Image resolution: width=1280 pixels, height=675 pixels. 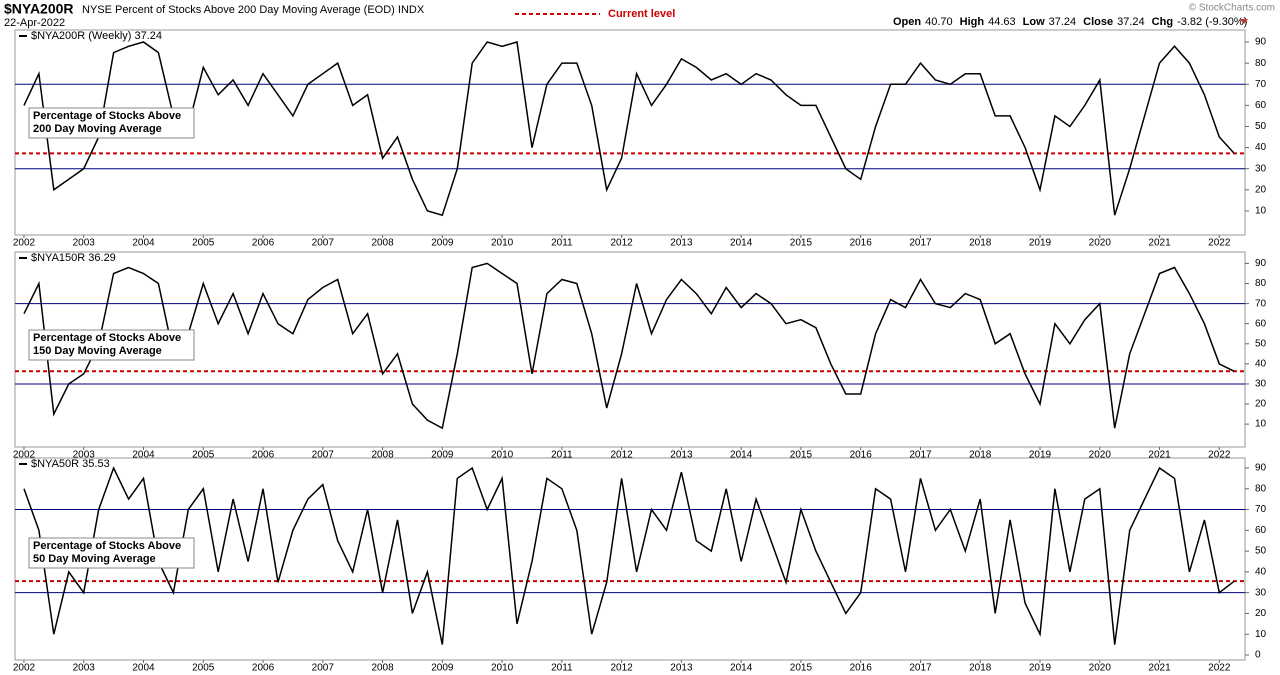 I want to click on x-tick-label: 2019, so click(x=1040, y=668).